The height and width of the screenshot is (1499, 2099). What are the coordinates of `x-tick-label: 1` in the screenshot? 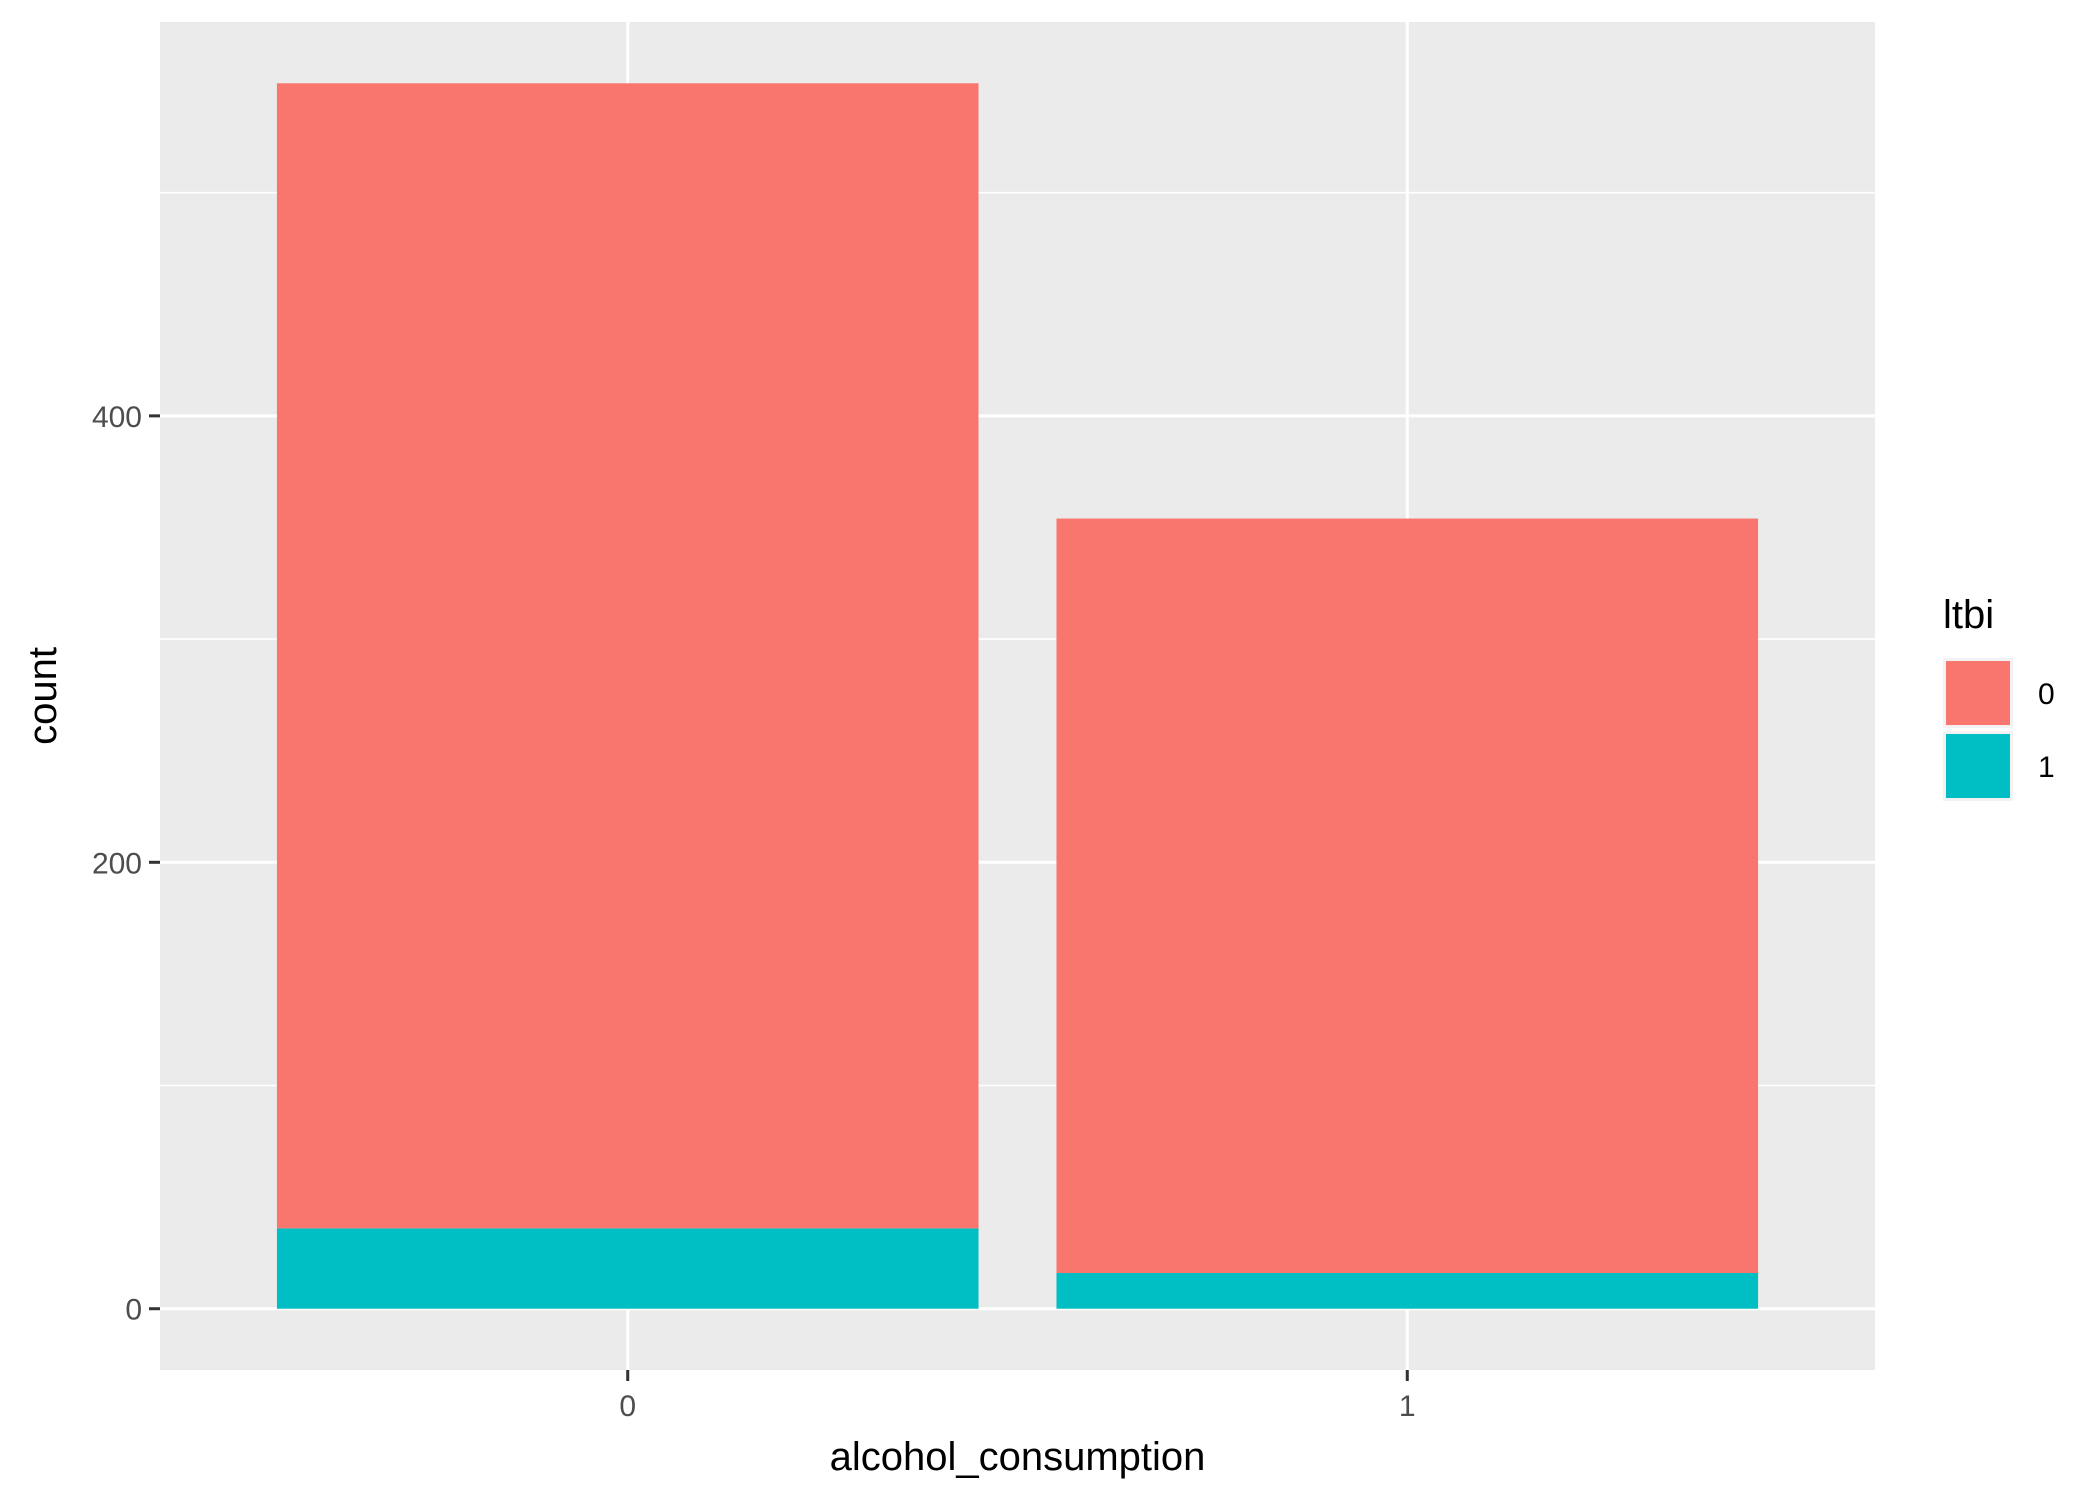 It's located at (1407, 1406).